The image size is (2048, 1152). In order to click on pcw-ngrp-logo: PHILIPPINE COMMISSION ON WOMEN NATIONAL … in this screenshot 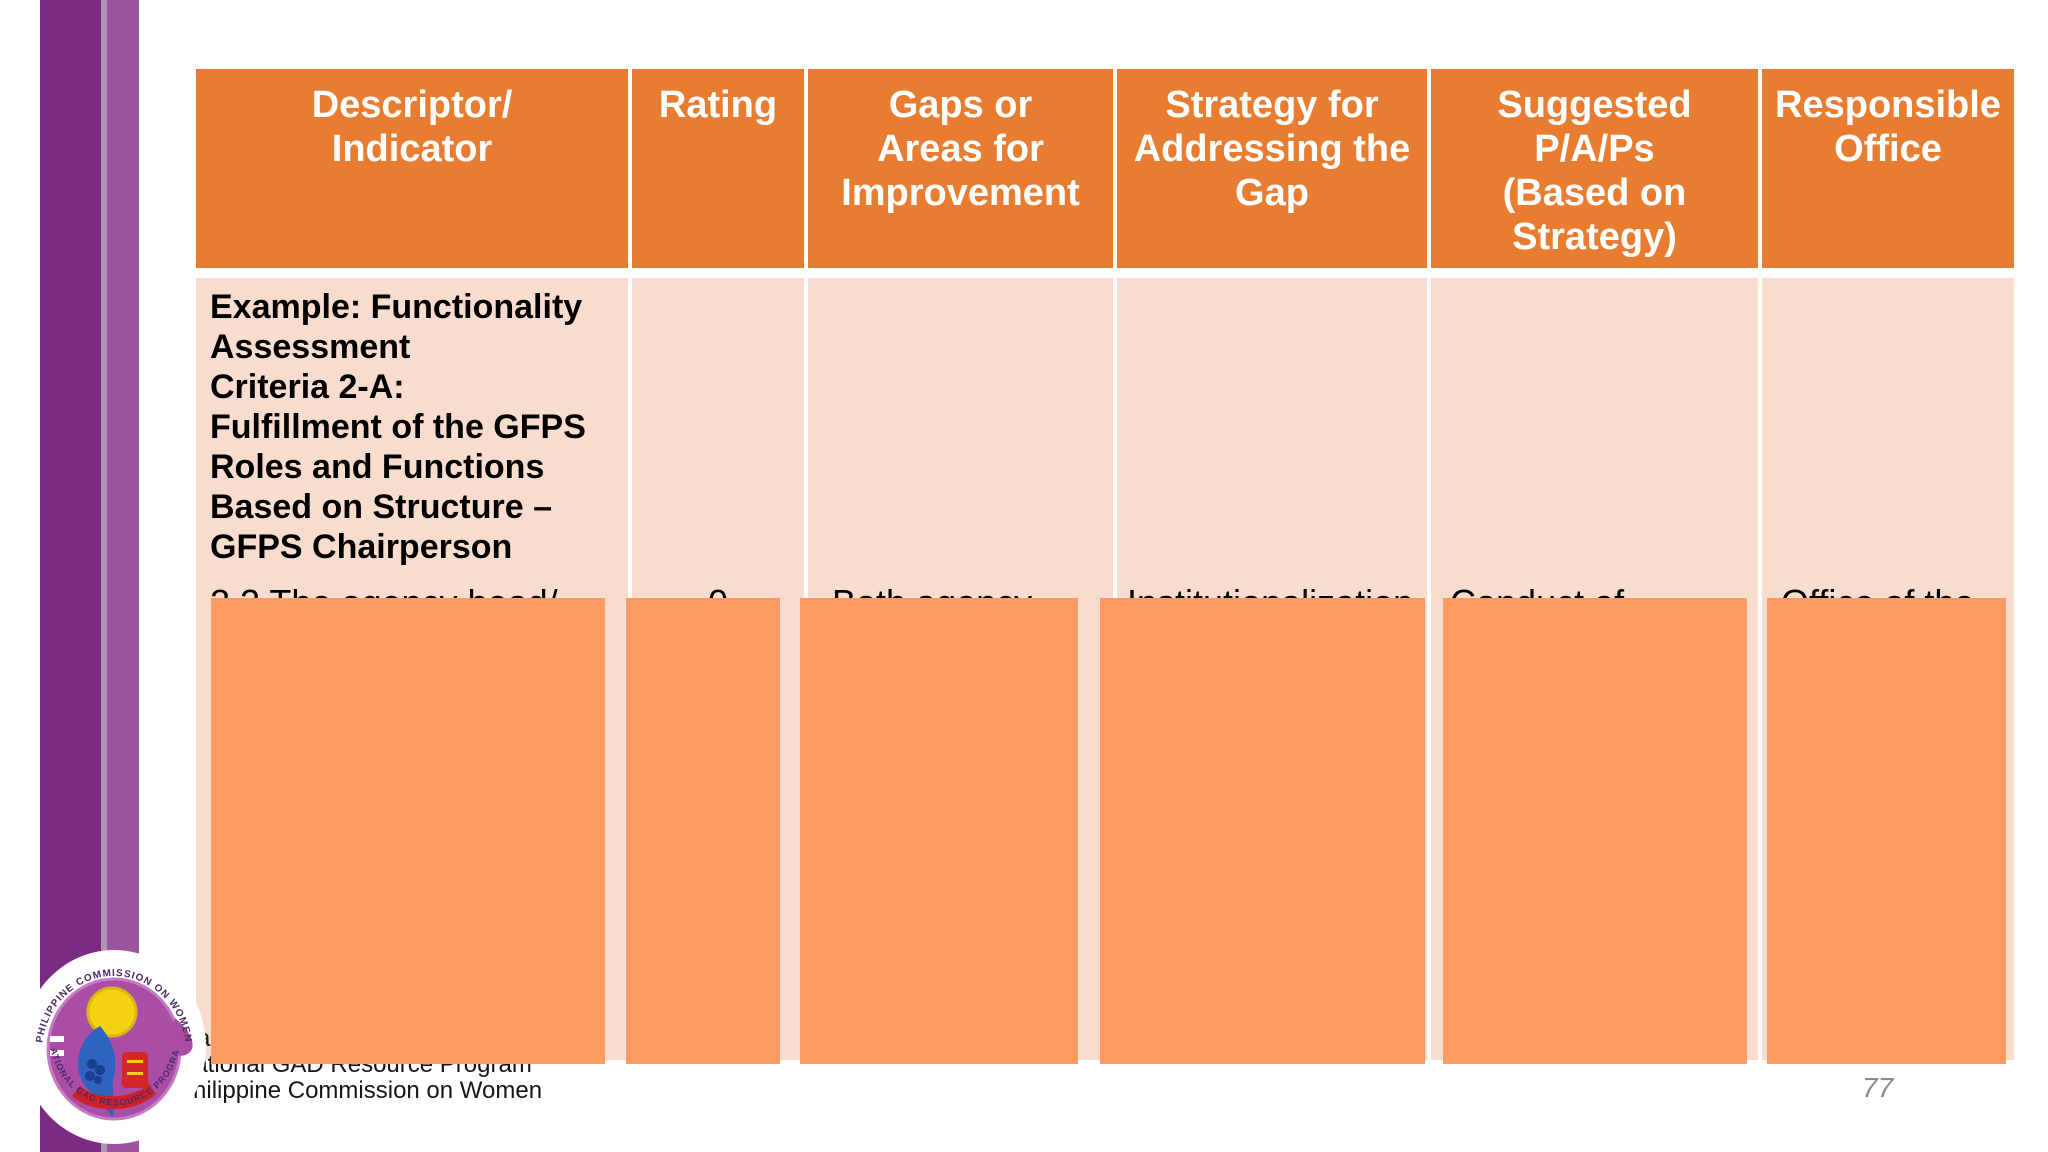, I will do `click(113, 1046)`.